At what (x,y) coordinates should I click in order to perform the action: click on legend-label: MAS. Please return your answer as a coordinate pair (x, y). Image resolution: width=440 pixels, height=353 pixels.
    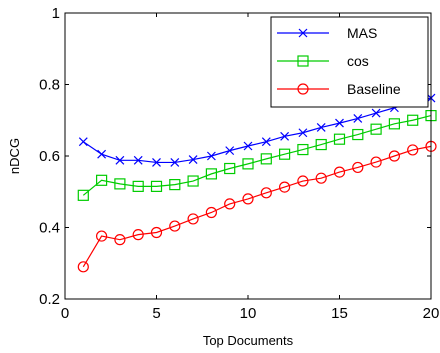
    Looking at the image, I should click on (362, 33).